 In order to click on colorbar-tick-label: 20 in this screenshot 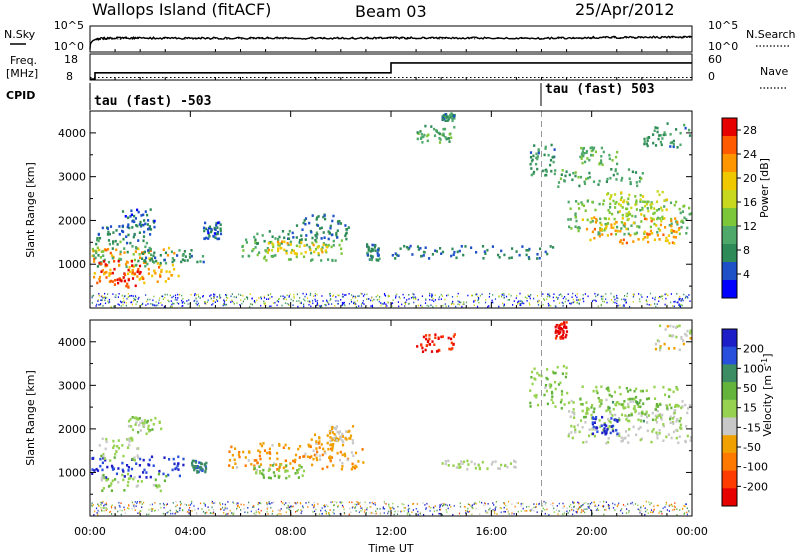, I will do `click(750, 178)`.